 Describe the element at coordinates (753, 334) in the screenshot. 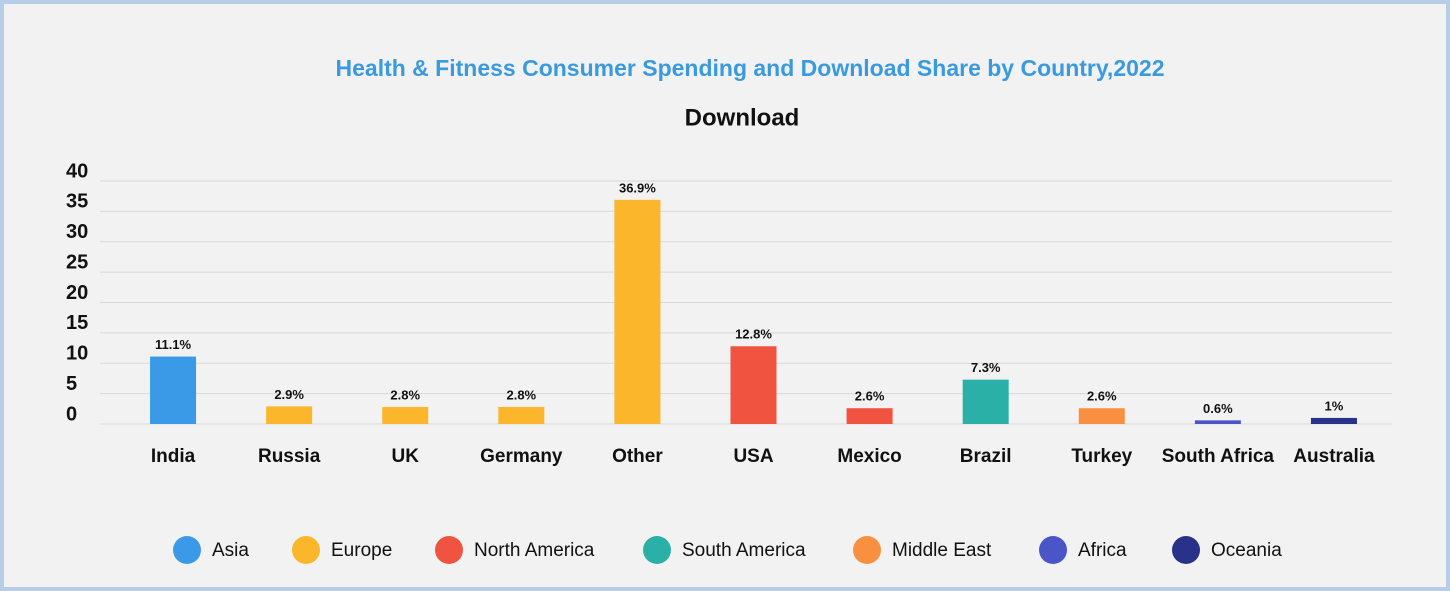

I see `value-label: 12.8%` at that location.